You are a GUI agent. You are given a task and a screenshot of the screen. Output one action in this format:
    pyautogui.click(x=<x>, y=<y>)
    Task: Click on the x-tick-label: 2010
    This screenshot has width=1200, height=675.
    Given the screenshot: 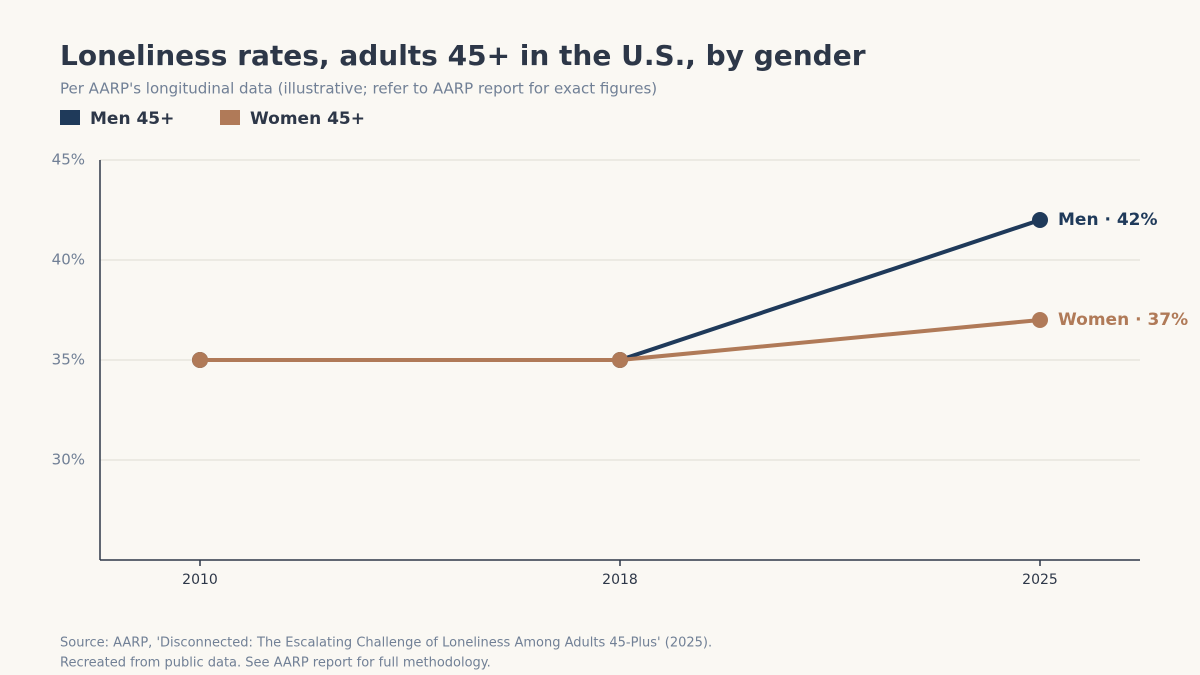 What is the action you would take?
    pyautogui.click(x=200, y=580)
    